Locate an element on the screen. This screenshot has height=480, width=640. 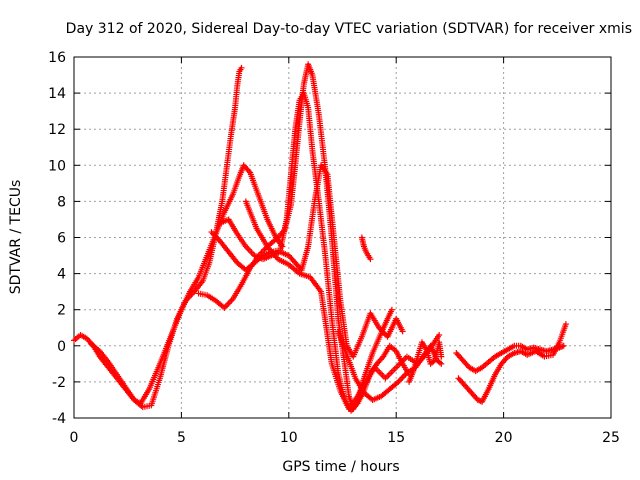
y-tick-label: 16 is located at coordinates (57, 58).